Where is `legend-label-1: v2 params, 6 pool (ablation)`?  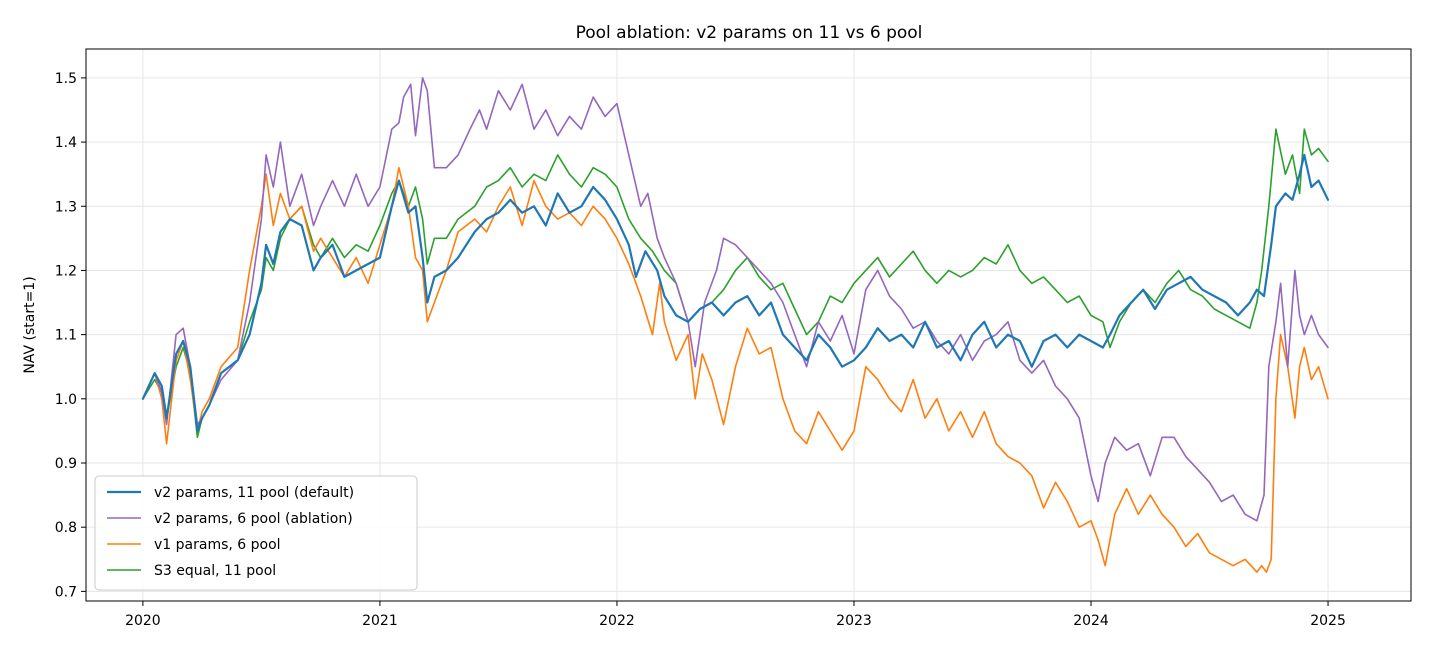
legend-label-1: v2 params, 6 pool (ablation) is located at coordinates (253, 519).